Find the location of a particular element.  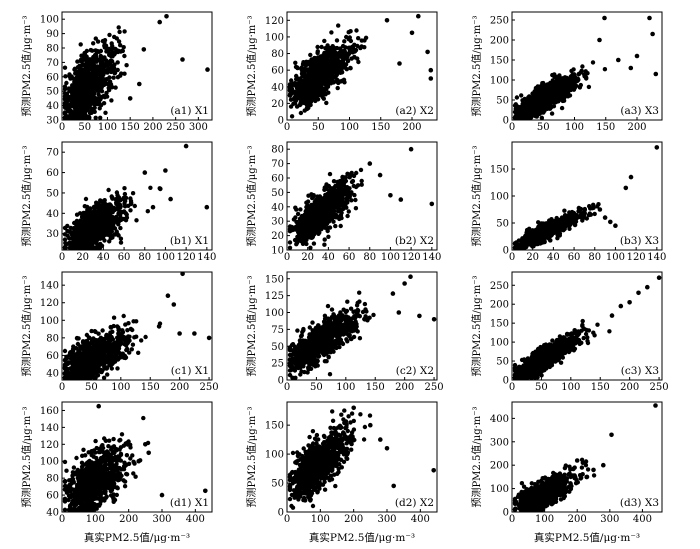

scatter-points-b1 is located at coordinates (136, 196).